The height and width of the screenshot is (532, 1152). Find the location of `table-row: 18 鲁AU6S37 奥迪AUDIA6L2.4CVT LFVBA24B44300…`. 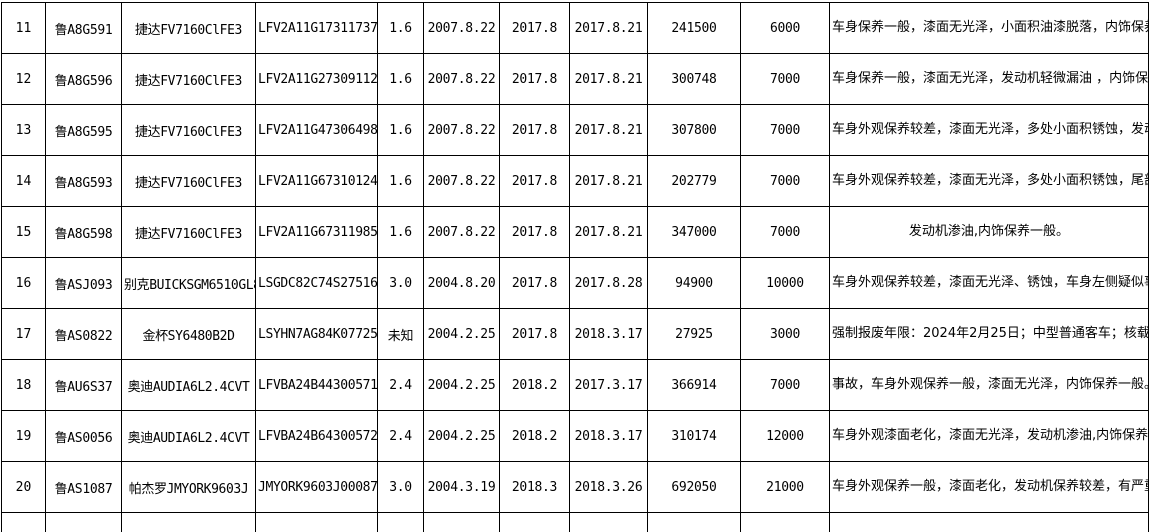

table-row: 18 鲁AU6S37 奥迪AUDIA6L2.4CVT LFVBA24B44300… is located at coordinates (575, 385).